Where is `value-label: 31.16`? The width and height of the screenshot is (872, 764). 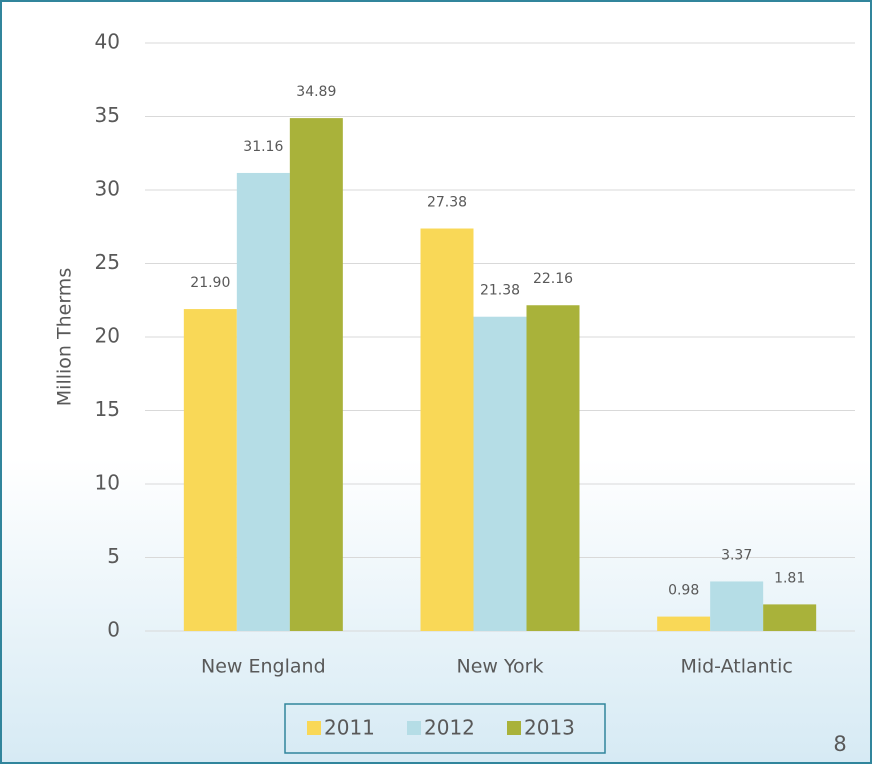 value-label: 31.16 is located at coordinates (263, 147).